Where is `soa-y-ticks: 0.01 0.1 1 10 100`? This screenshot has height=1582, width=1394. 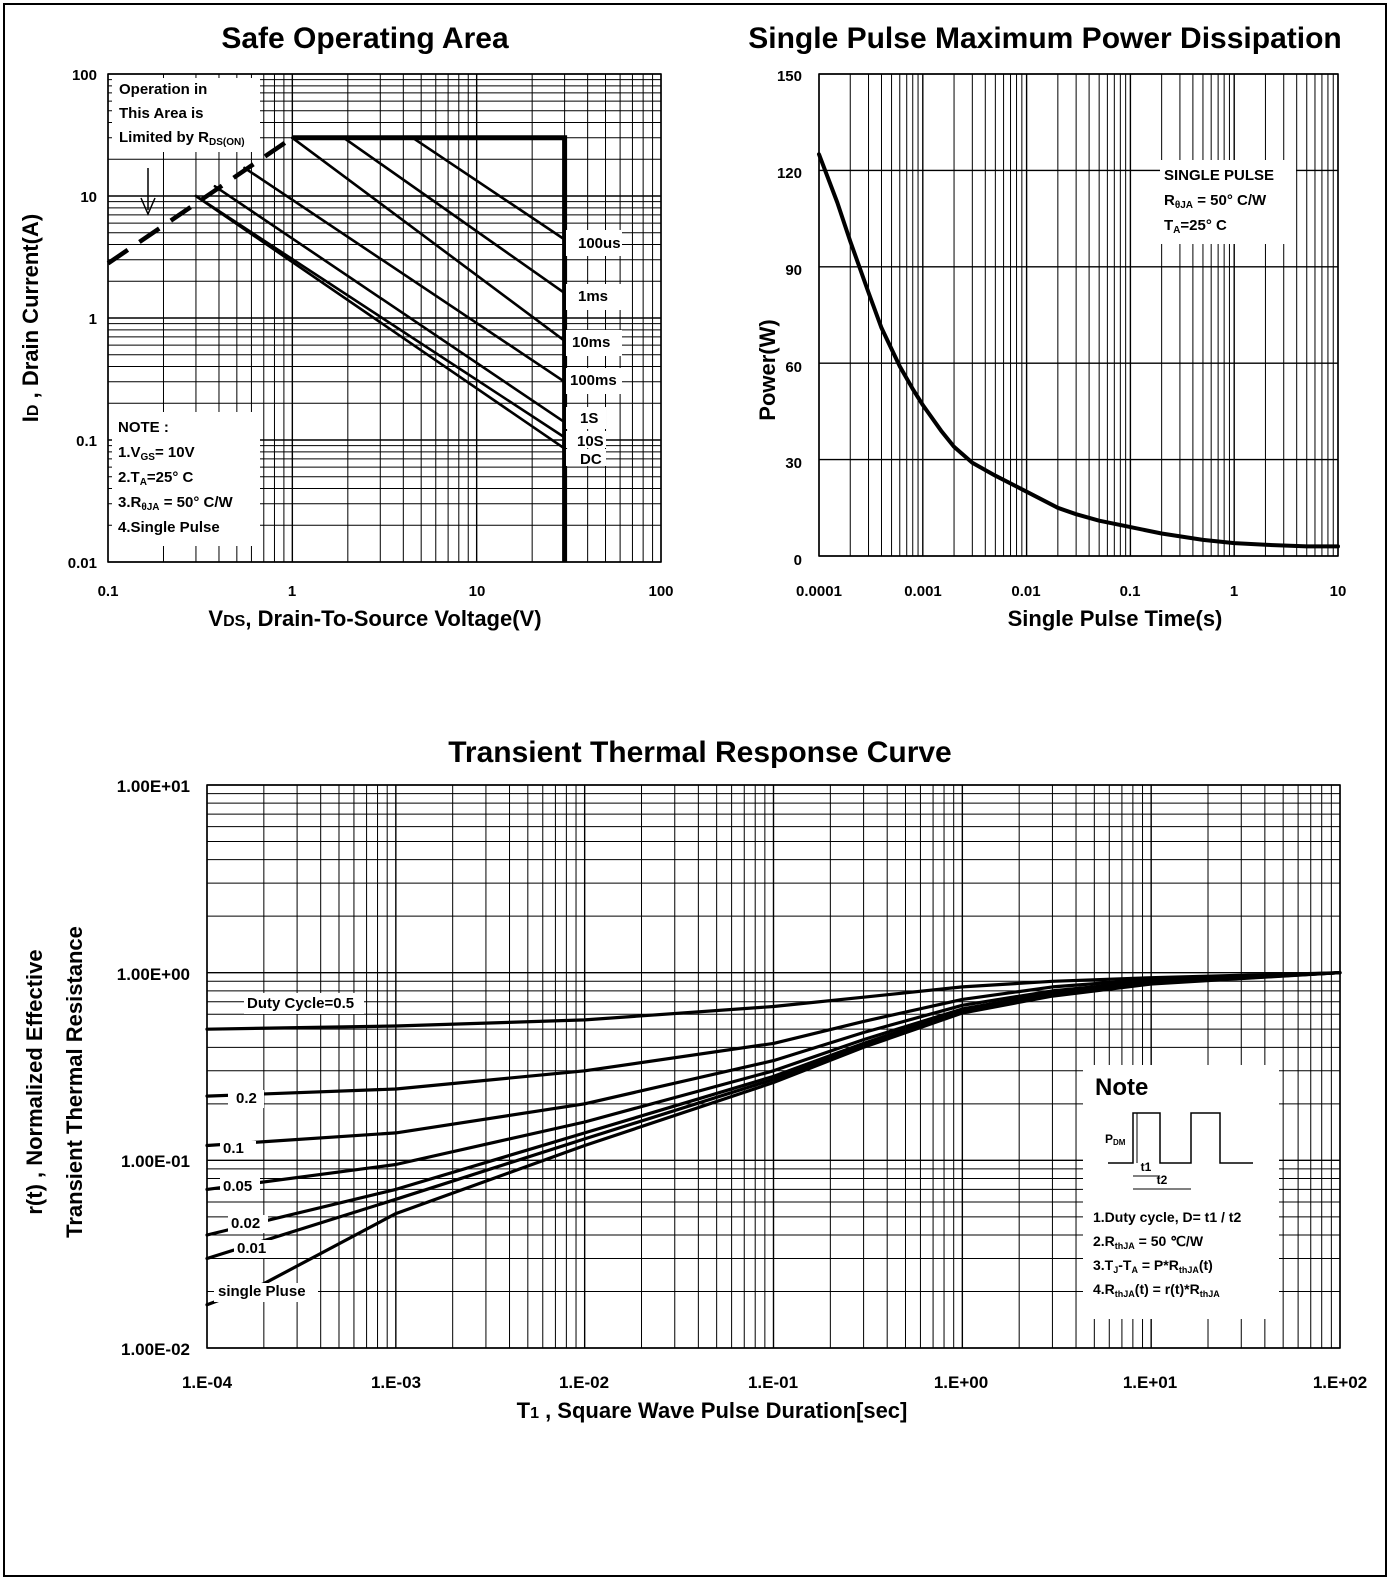 soa-y-ticks: 0.01 0.1 1 10 100 is located at coordinates (82, 319).